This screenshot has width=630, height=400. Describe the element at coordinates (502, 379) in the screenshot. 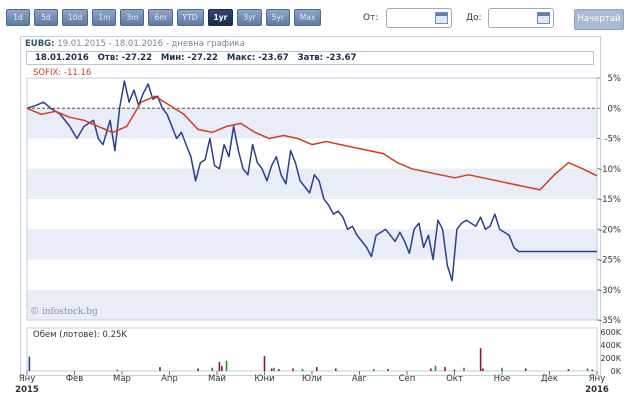

I see `x-tick-label: Ное` at that location.